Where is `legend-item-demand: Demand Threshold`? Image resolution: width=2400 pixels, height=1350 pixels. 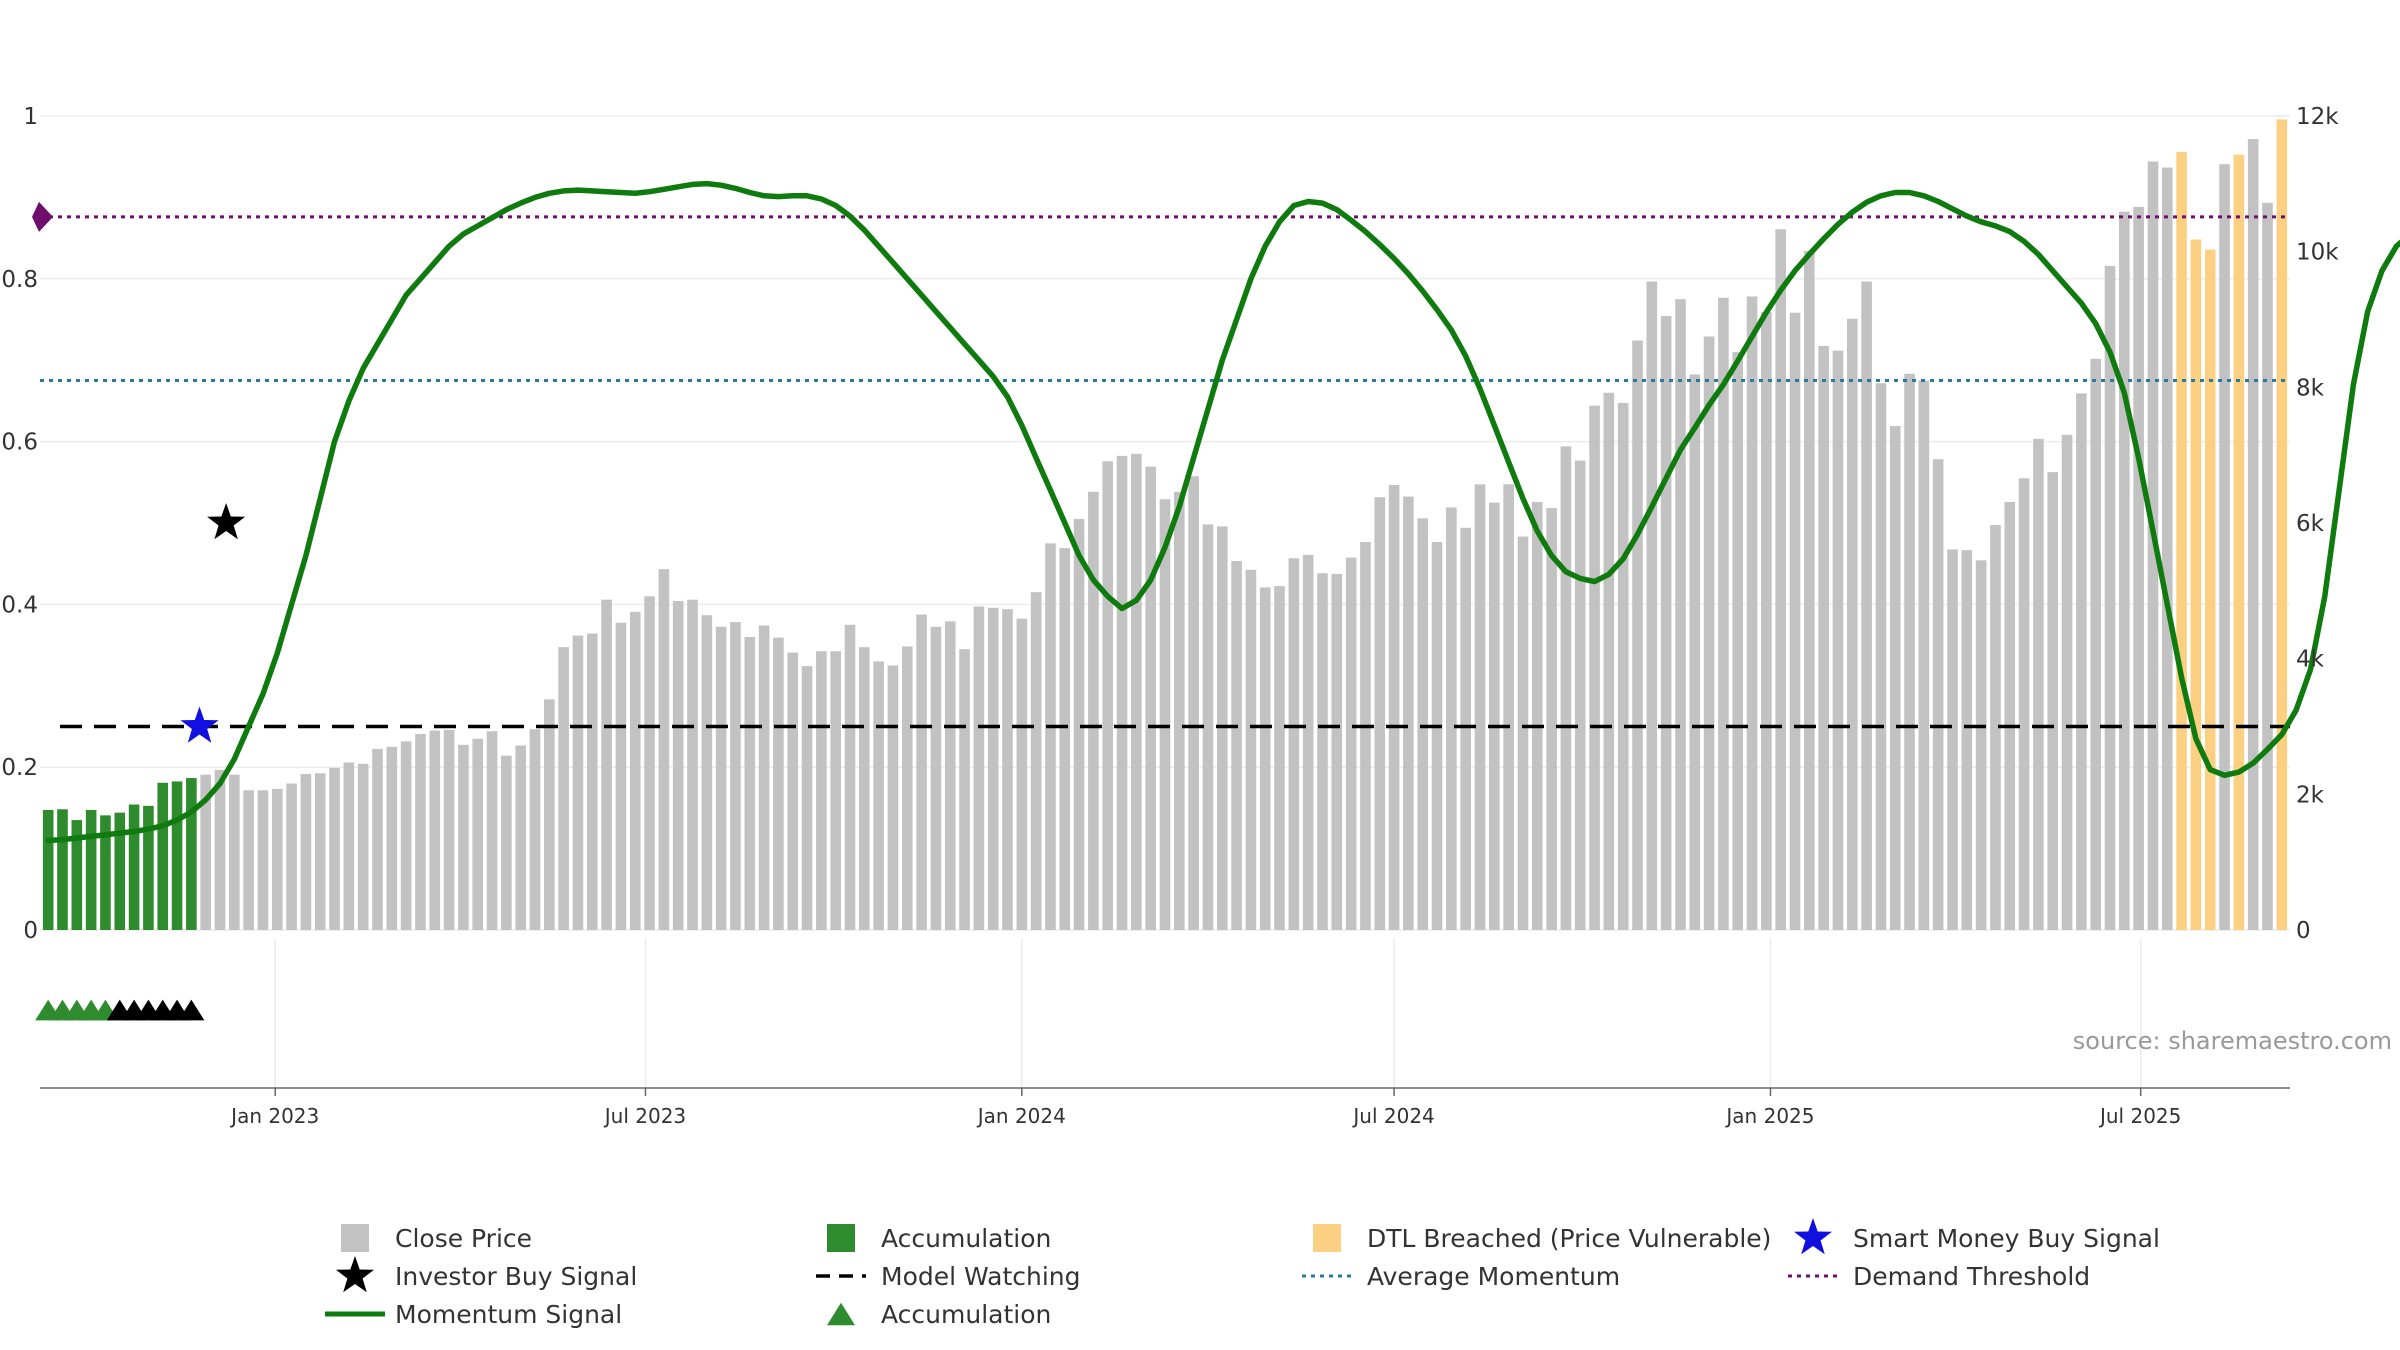
legend-item-demand: Demand Threshold is located at coordinates (1939, 1276).